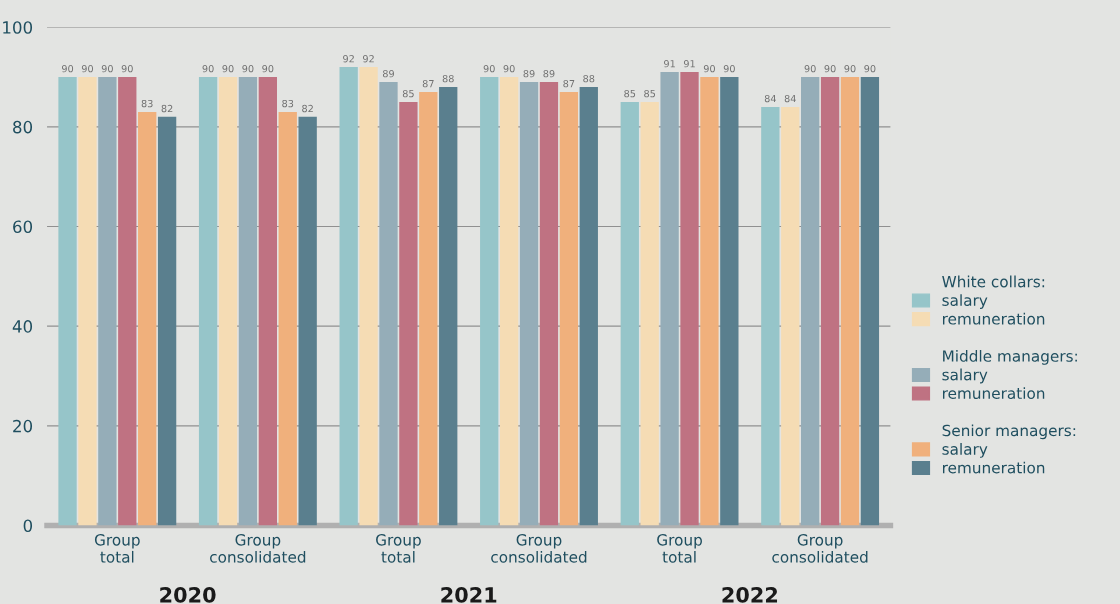 The width and height of the screenshot is (1120, 604). Describe the element at coordinates (23, 426) in the screenshot. I see `y-tick-label: 20` at that location.